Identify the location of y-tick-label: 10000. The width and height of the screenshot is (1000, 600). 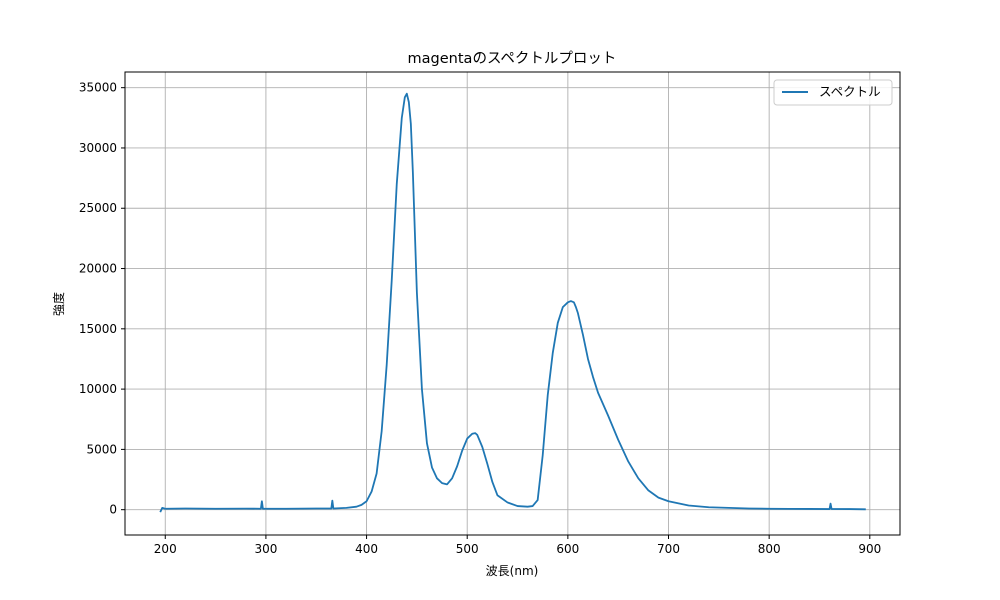
(98, 389).